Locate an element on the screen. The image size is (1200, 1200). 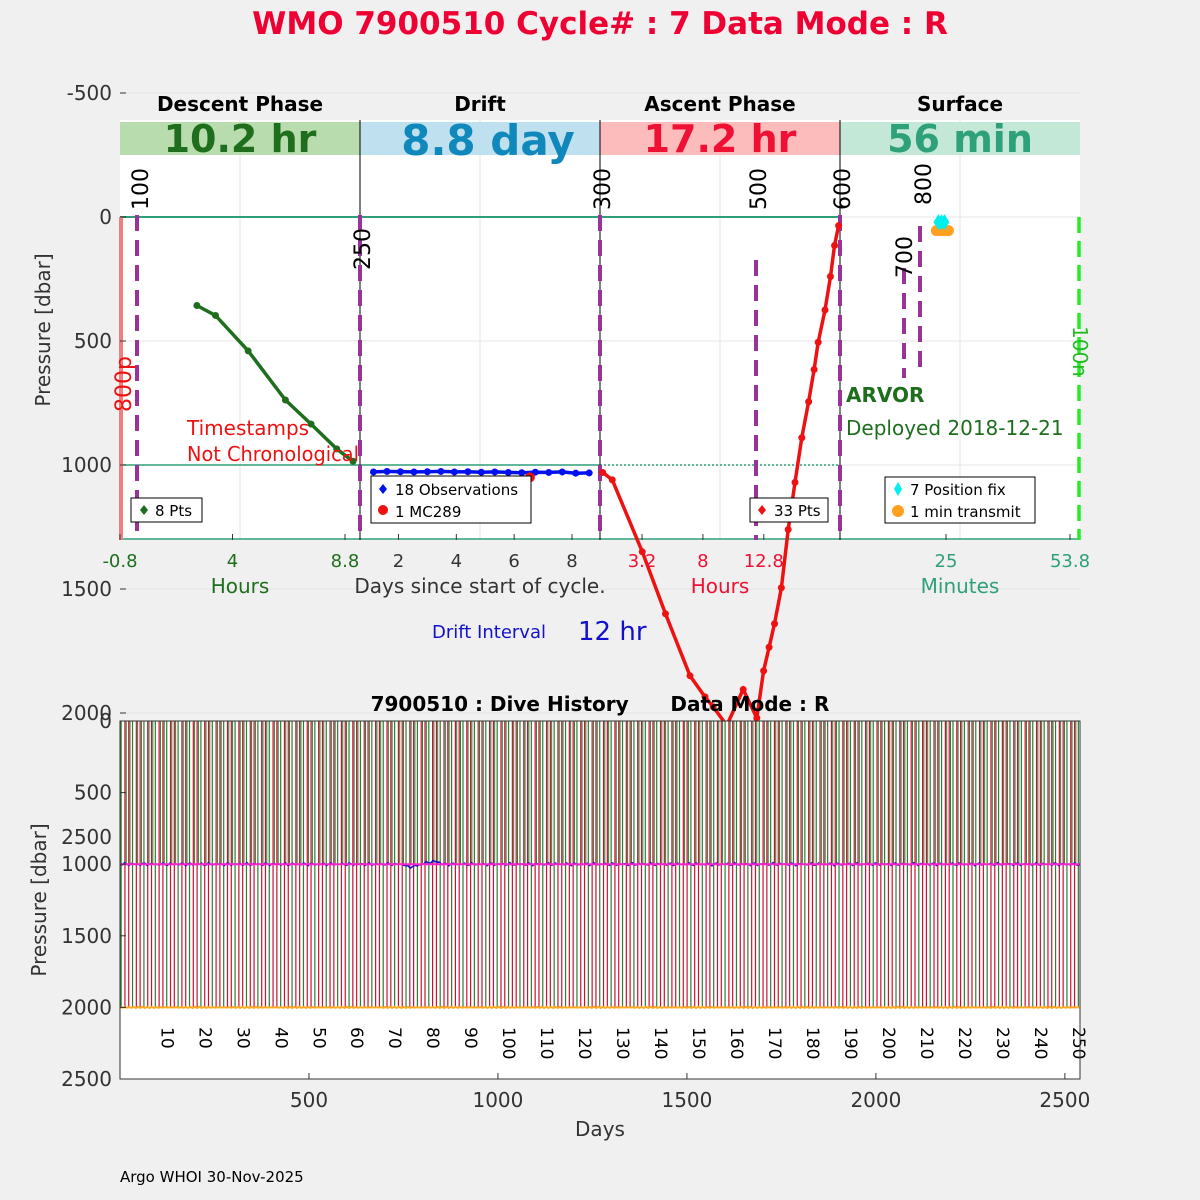
figure-title: WMO 7900510 Cycle# : 7 Data Mode : R is located at coordinates (600, 24).